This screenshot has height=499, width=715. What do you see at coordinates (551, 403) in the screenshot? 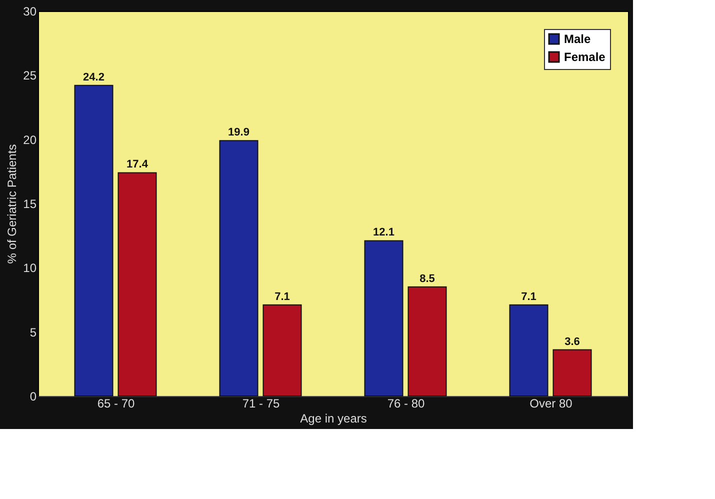
I see `x-tick-label: Over 80` at bounding box center [551, 403].